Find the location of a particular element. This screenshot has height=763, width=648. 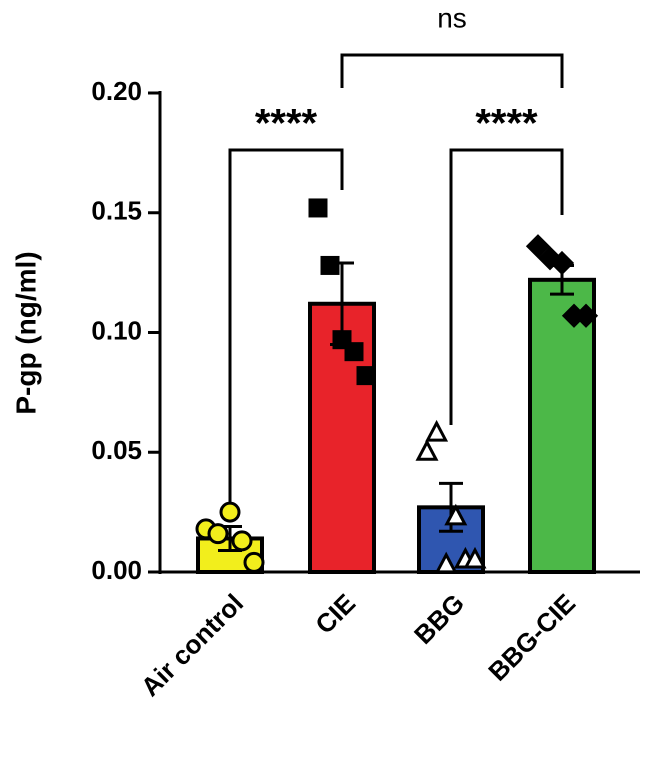

x-tick-label: BBG-CIE is located at coordinates (531, 637).